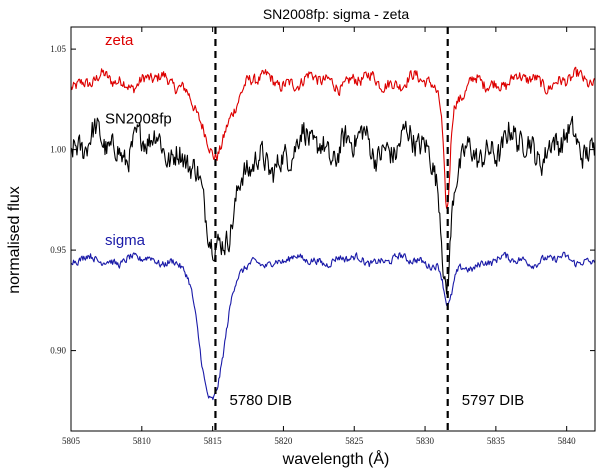 Image resolution: width=600 pixels, height=471 pixels. What do you see at coordinates (71, 441) in the screenshot?
I see `x-tick-label: 5805` at bounding box center [71, 441].